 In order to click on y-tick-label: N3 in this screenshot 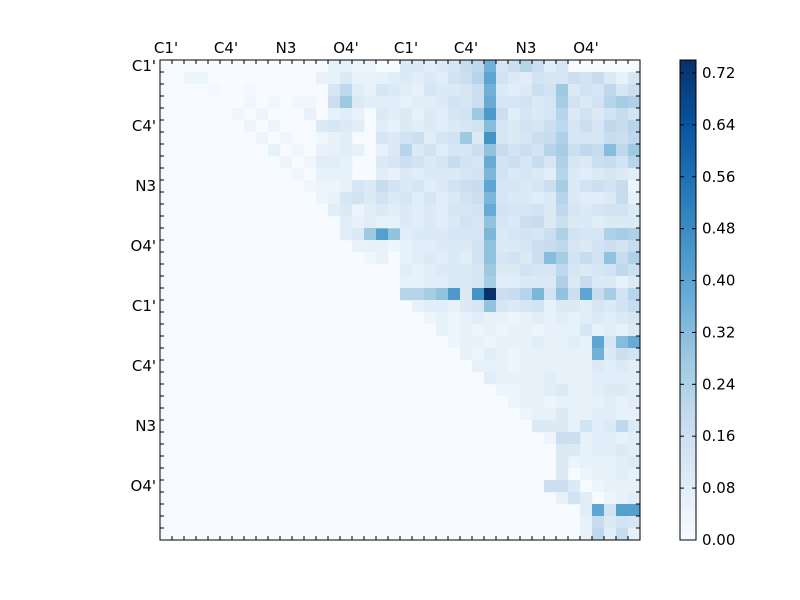, I will do `click(145, 426)`.